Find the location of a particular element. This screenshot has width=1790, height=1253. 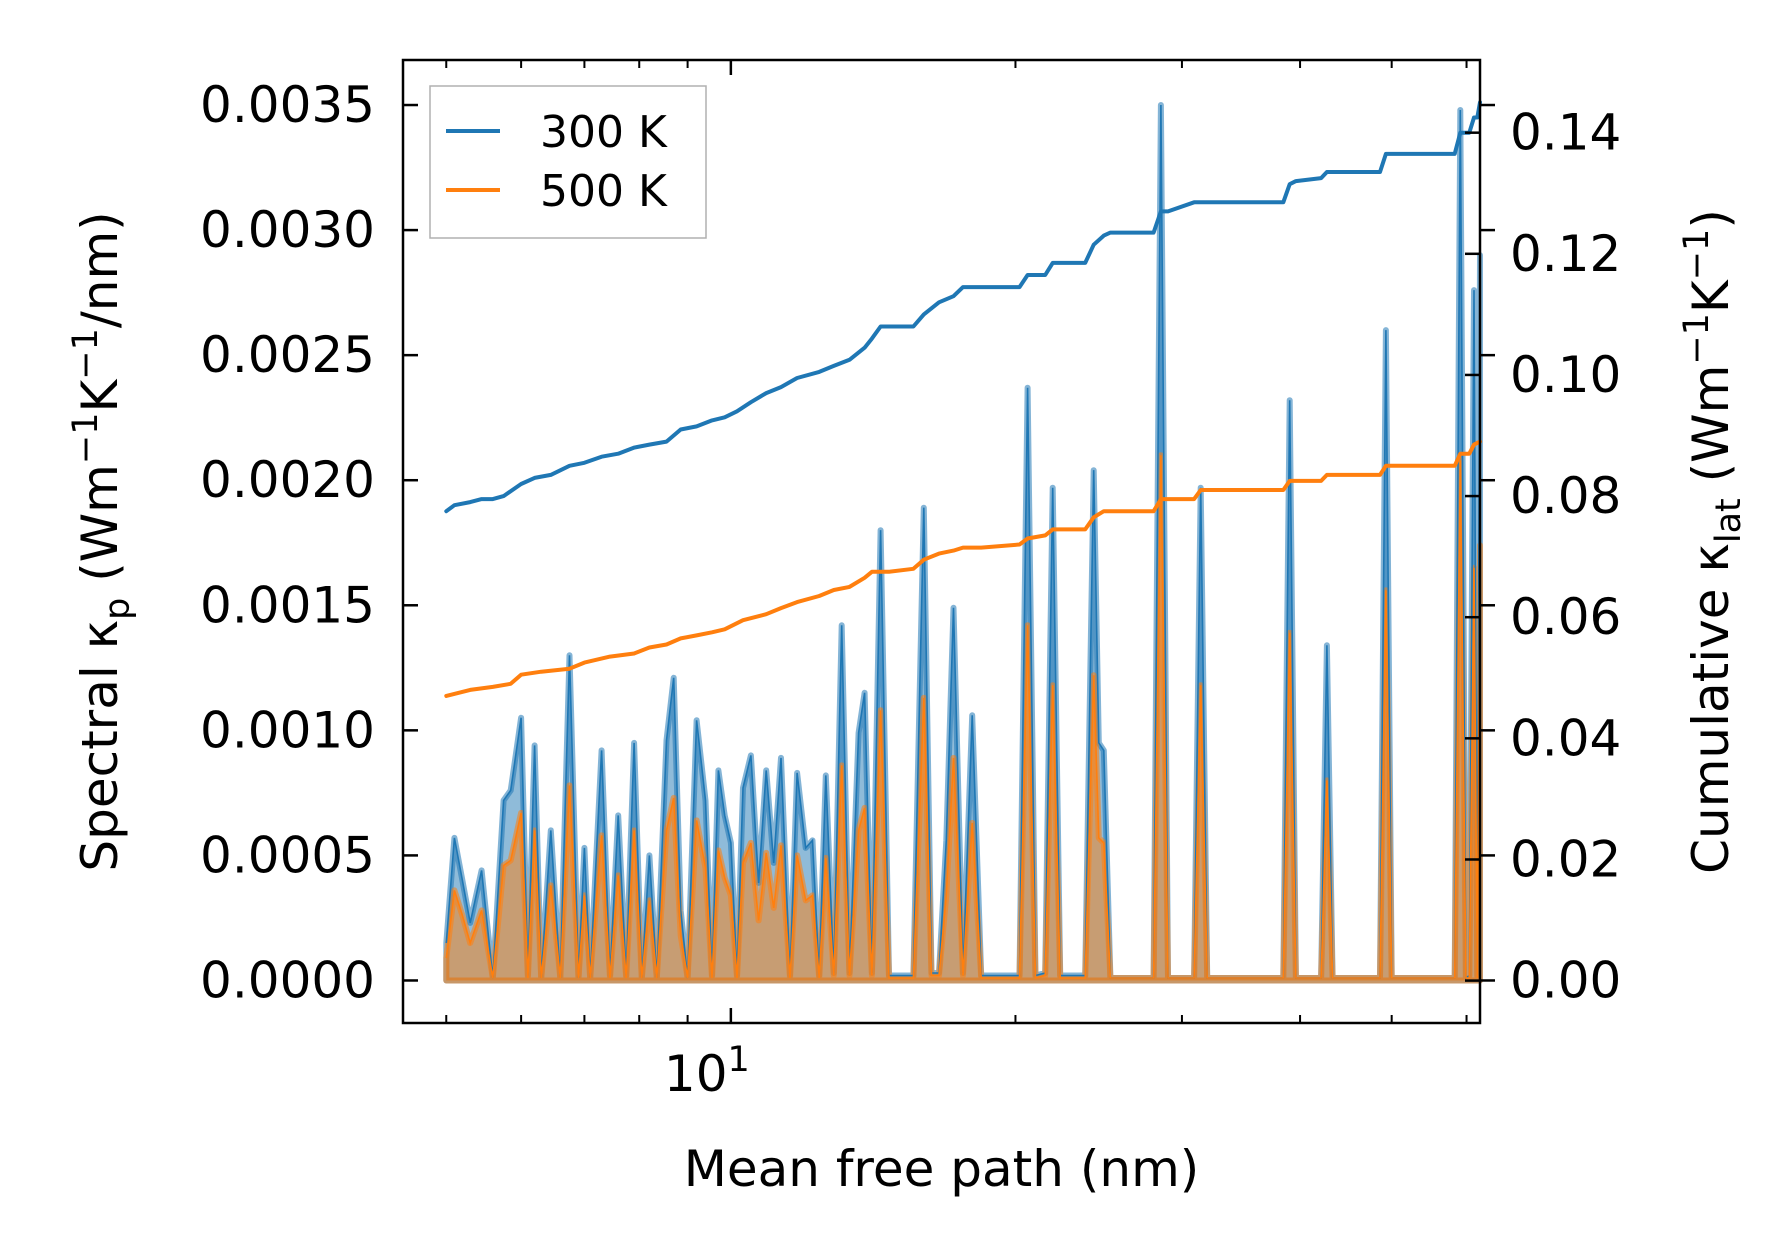

right-tick-label: 0.00 is located at coordinates (1565, 981).